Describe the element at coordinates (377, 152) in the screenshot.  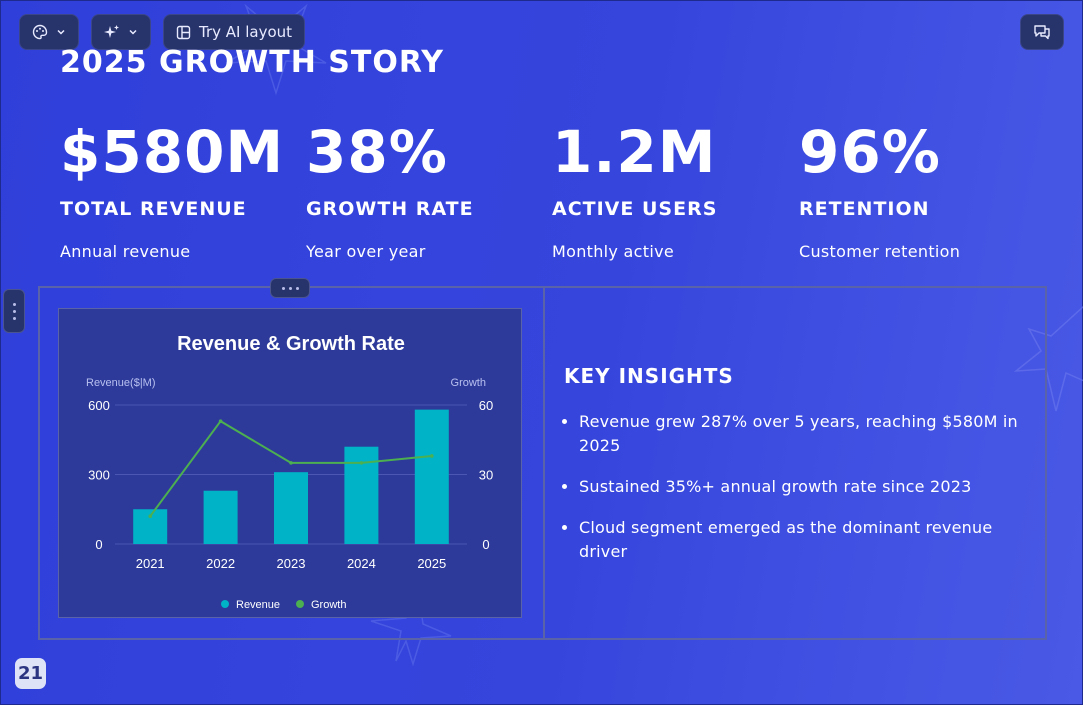
I see `stat-value: 38%` at that location.